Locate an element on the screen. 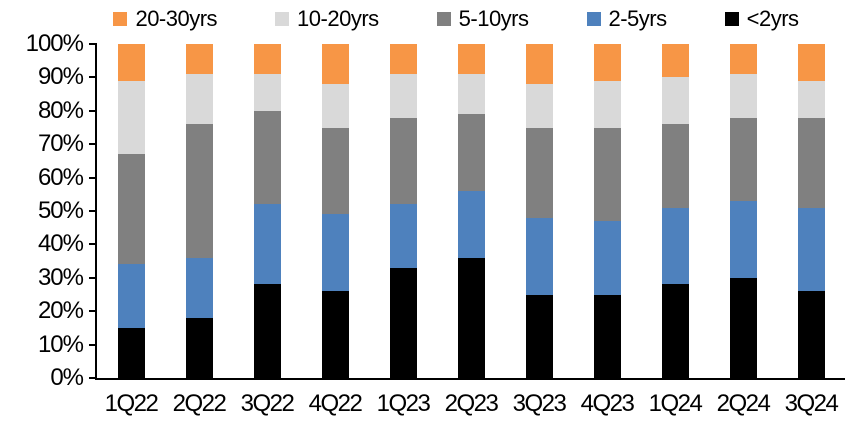  y-tick-label: 60% is located at coordinates (60, 177).